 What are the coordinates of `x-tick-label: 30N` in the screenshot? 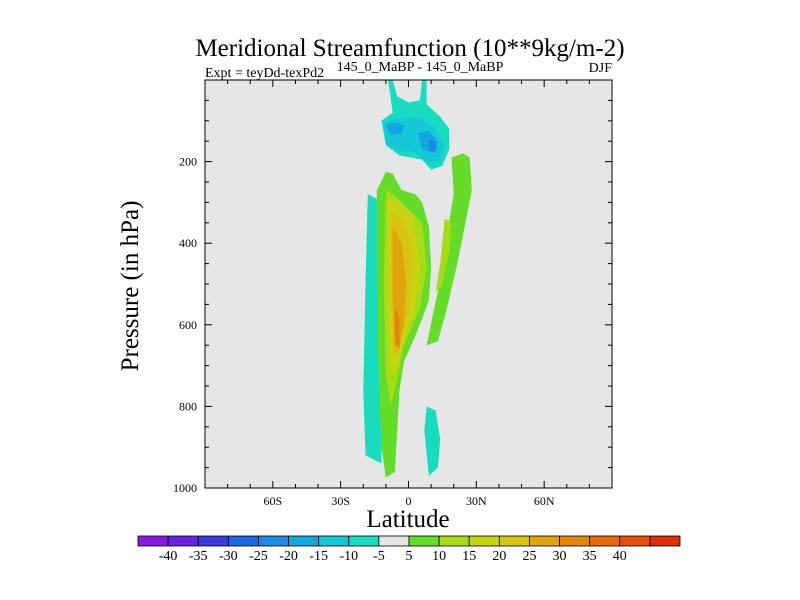 It's located at (476, 501).